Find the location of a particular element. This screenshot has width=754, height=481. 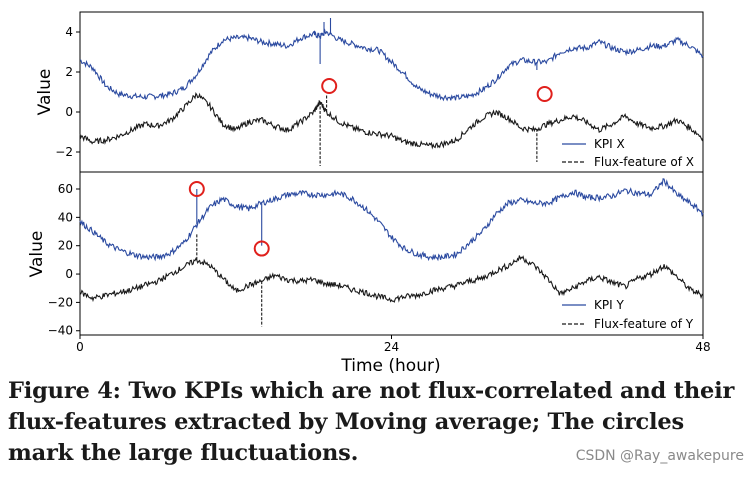

legend-kpi-y: KPI Y Flux-feature of Y is located at coordinates (628, 314).